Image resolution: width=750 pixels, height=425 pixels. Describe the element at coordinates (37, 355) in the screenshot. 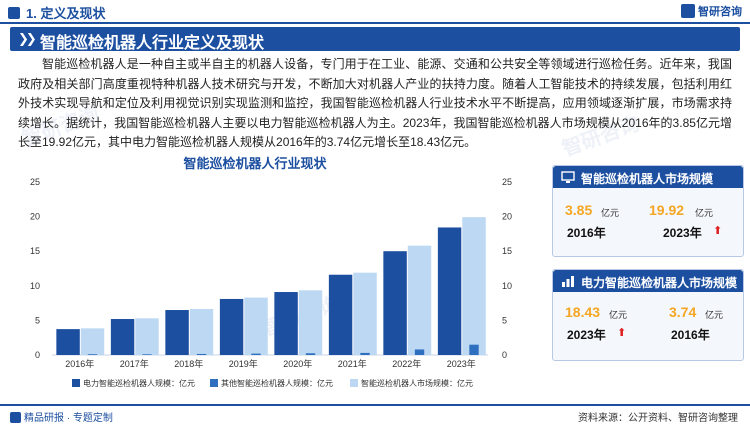

I see `y-tick-label-left: 0` at that location.